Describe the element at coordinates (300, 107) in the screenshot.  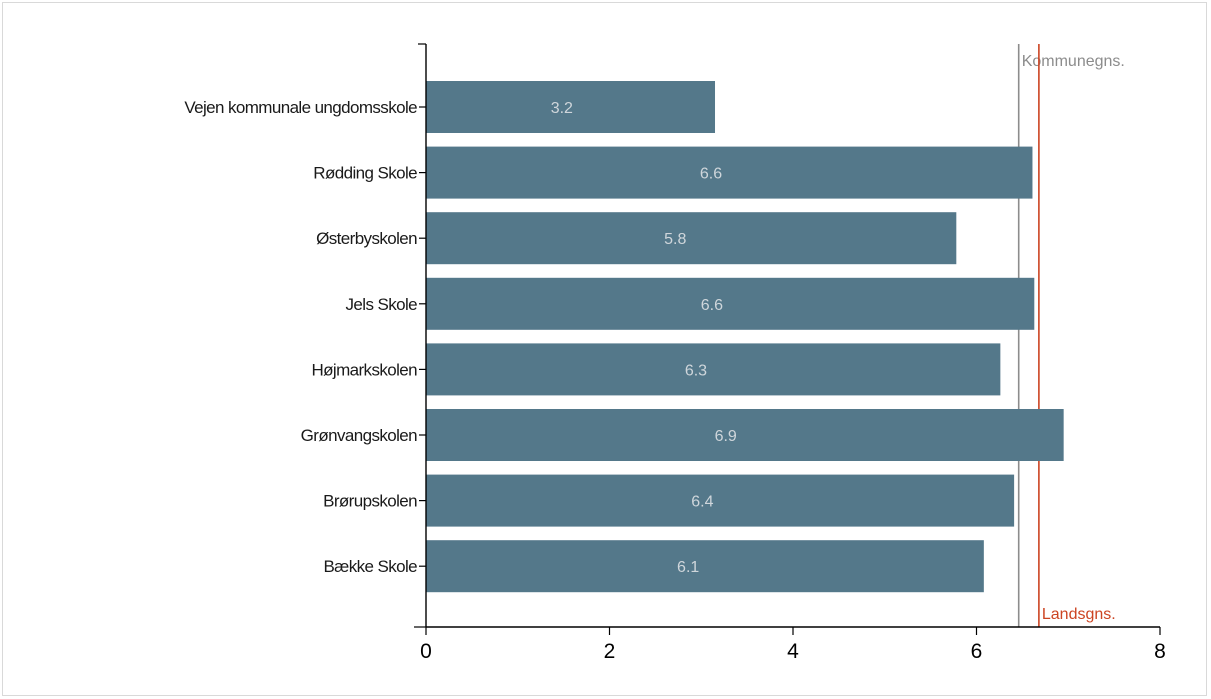
I see `category-label: Vejen kommunale ungdomsskole` at that location.